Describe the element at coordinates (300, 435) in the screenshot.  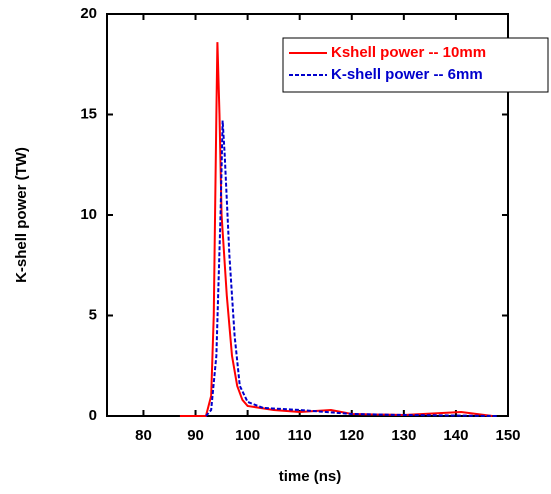
I see `x-tick-label: 110` at that location.